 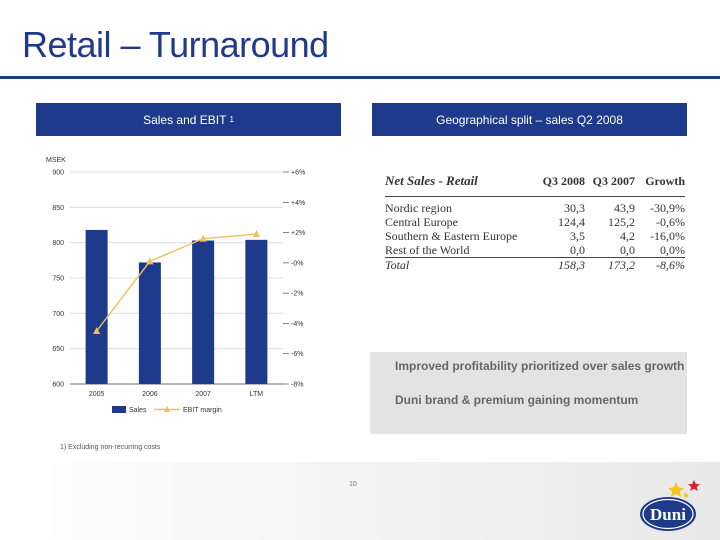 What do you see at coordinates (298, 203) in the screenshot?
I see `y2-tick-label: +4%` at bounding box center [298, 203].